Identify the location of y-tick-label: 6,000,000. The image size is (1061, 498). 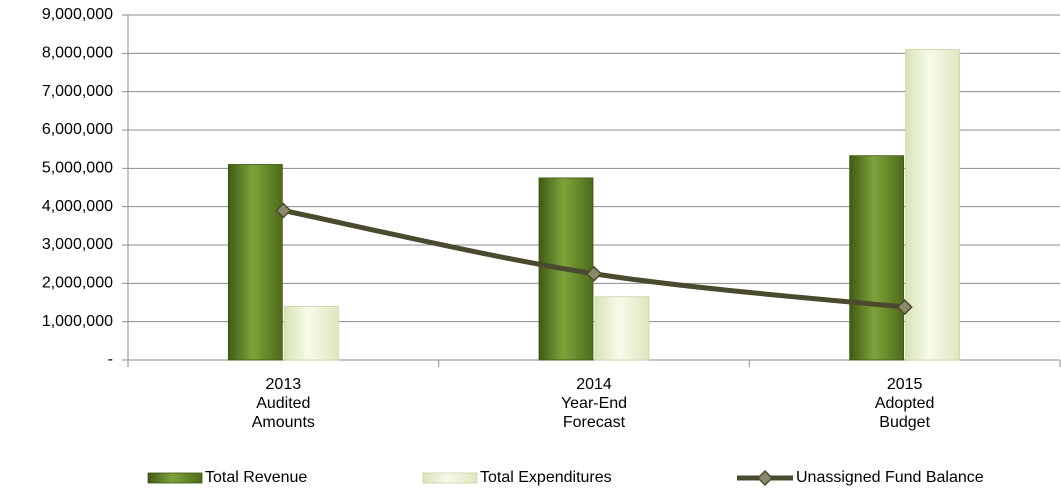
(77, 129).